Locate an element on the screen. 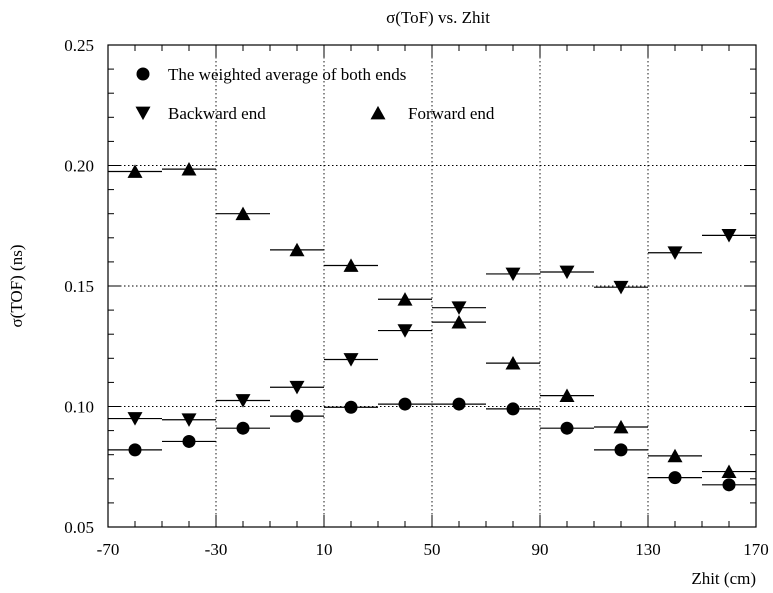  y-tick-label: 0.10 is located at coordinates (79, 407).